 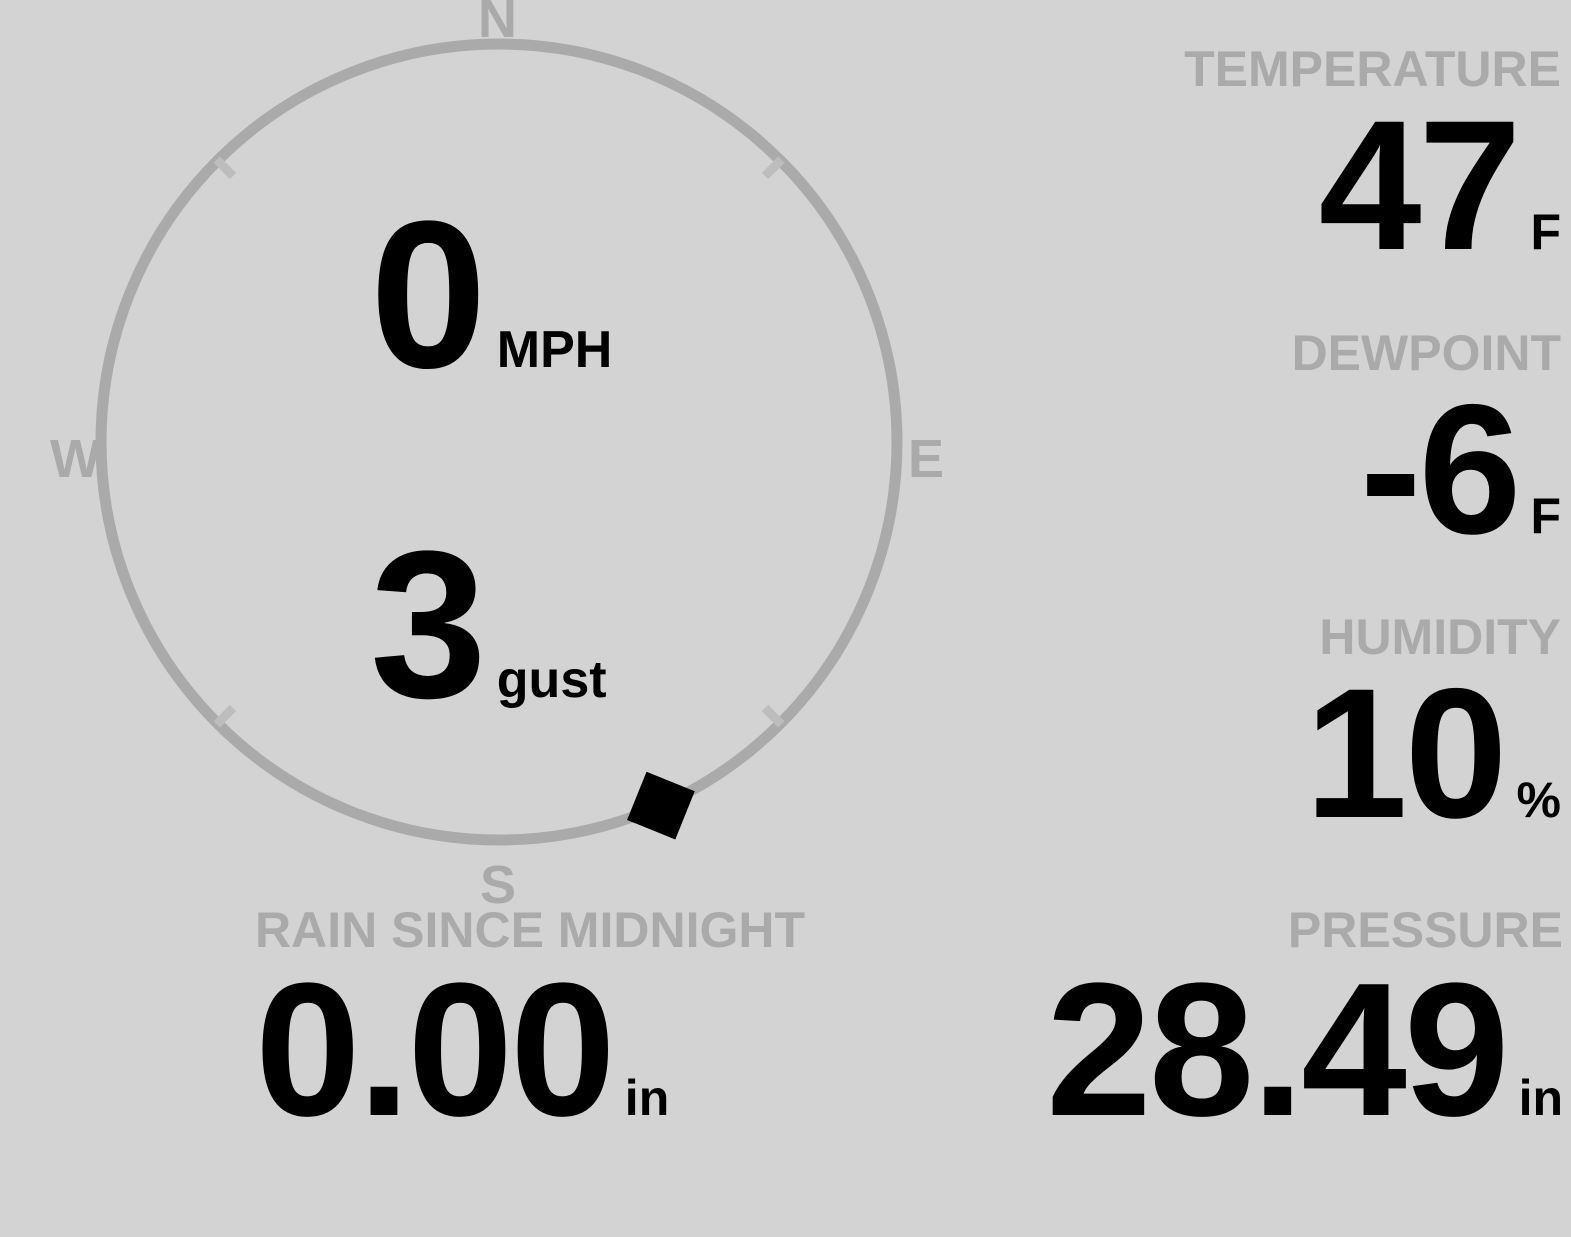 What do you see at coordinates (1406, 754) in the screenshot?
I see `humidity-value: 10` at bounding box center [1406, 754].